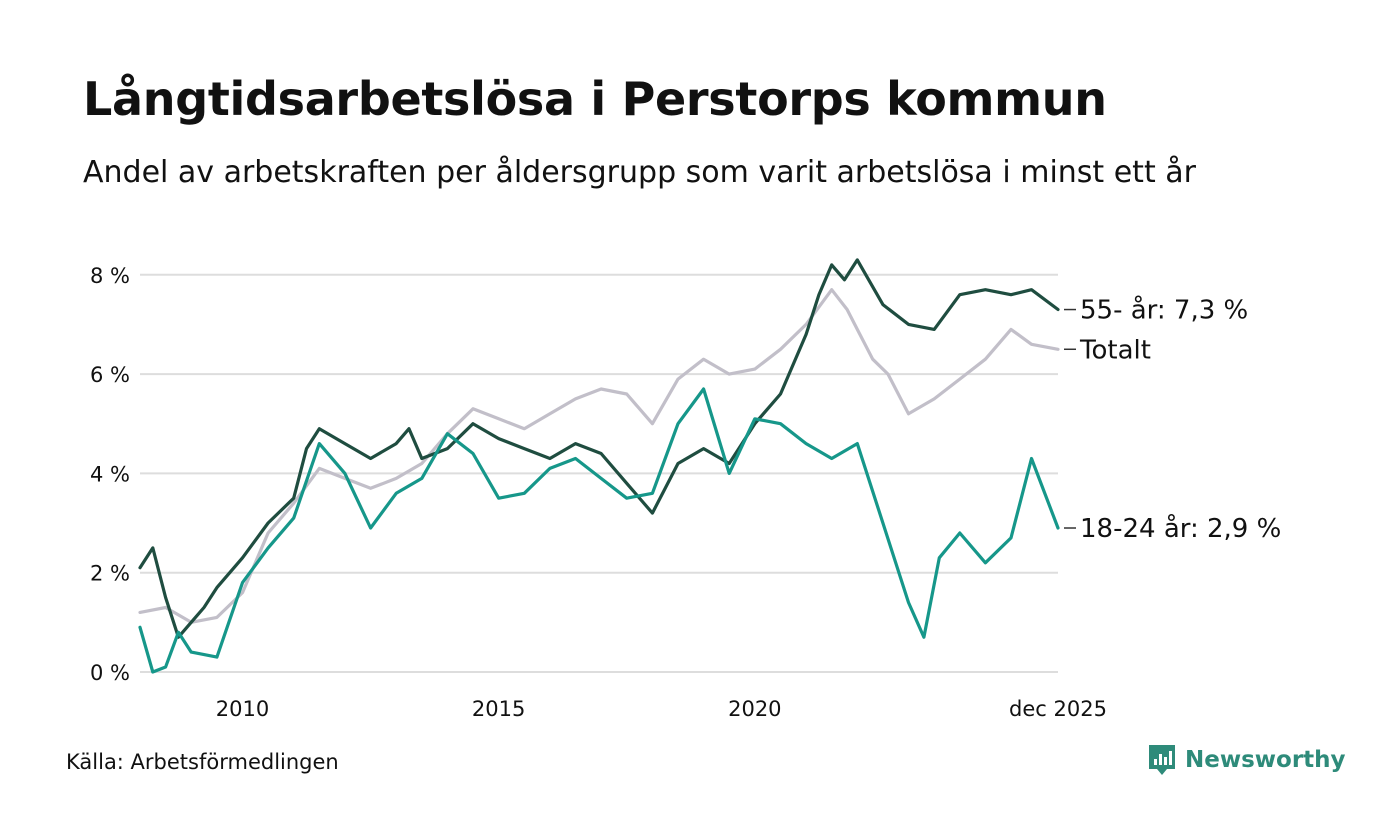 The image size is (1400, 840). What do you see at coordinates (754, 709) in the screenshot?
I see `x-tick-label: 2020` at bounding box center [754, 709].